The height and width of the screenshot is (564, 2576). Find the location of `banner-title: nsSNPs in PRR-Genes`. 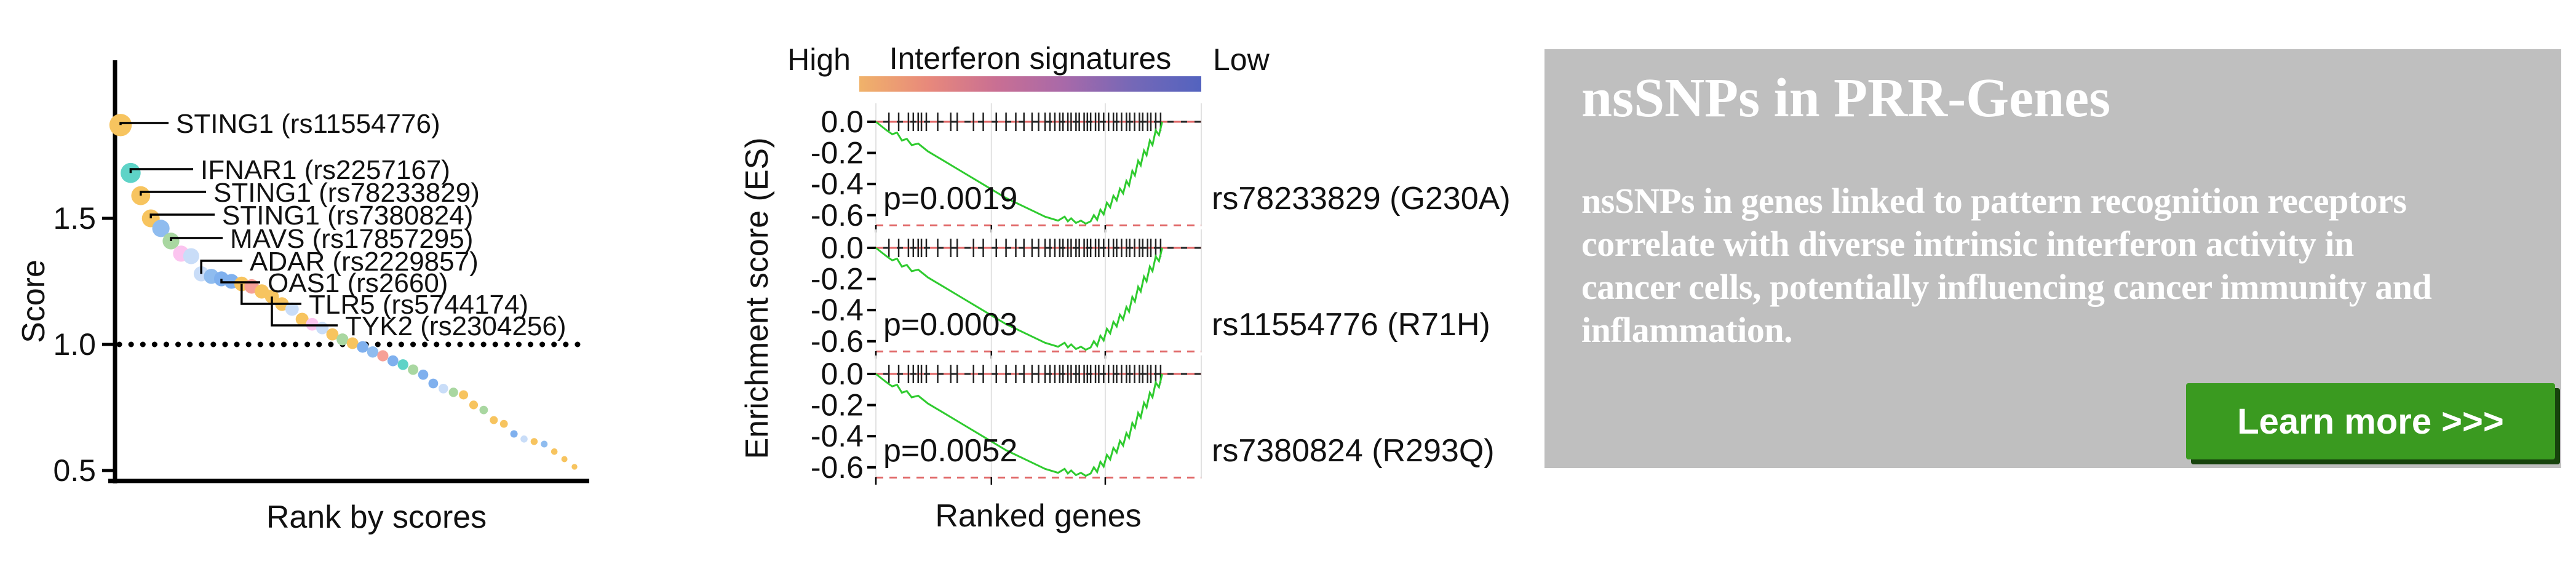

banner-title: nsSNPs in PRR-Genes is located at coordinates (1846, 98).